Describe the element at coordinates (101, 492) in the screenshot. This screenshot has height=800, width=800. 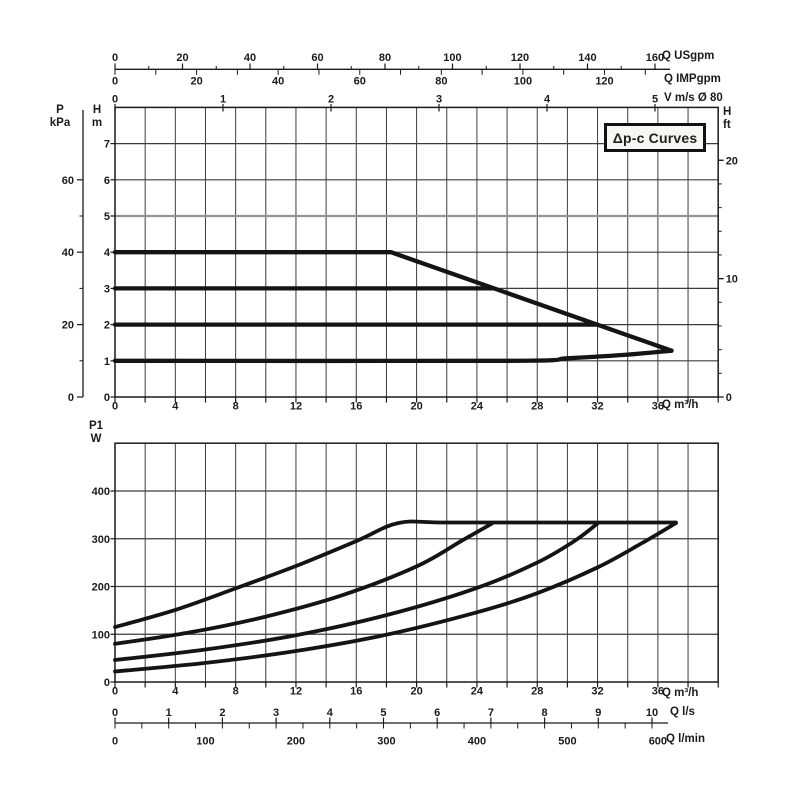
I see `y-tick-label: 400` at that location.